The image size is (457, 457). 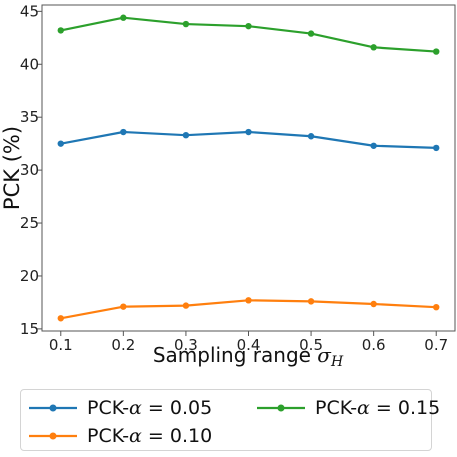 I want to click on x-tick-label: 0.3, so click(x=186, y=345).